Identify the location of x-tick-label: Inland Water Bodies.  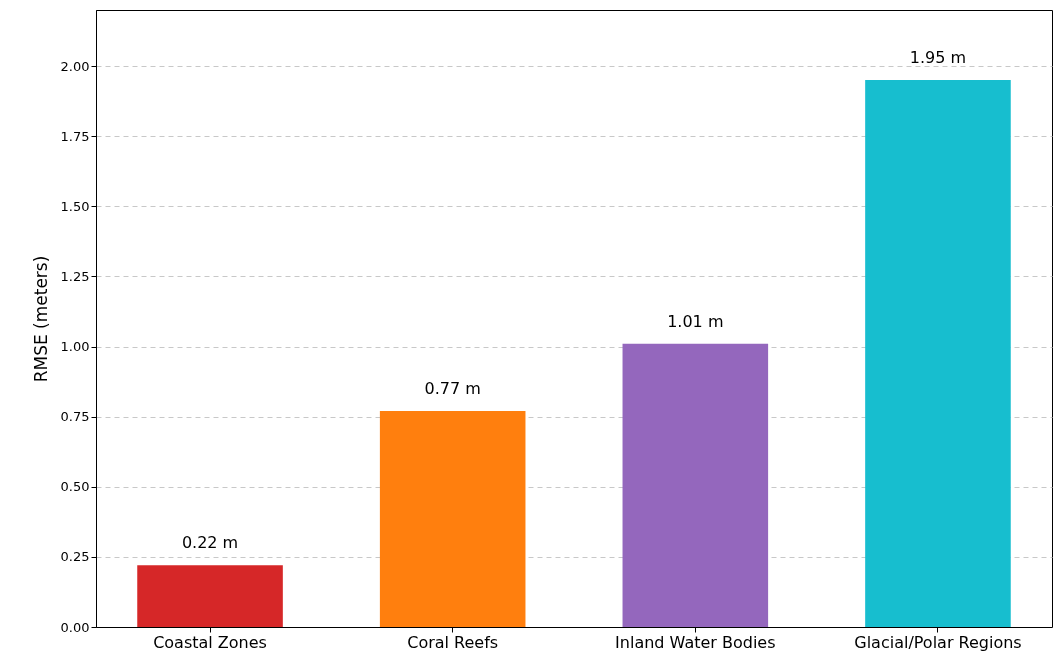
(695, 642).